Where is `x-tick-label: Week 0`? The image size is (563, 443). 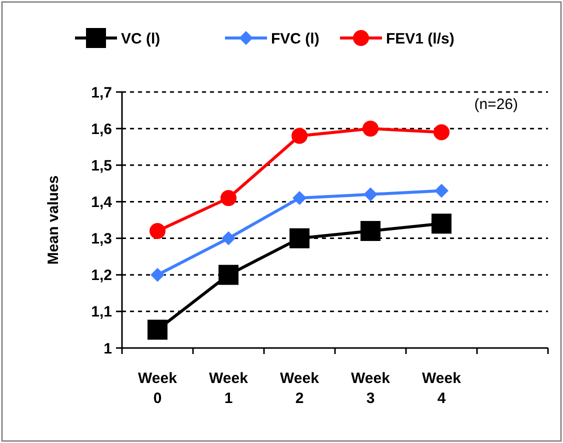 x-tick-label: Week 0 is located at coordinates (158, 388).